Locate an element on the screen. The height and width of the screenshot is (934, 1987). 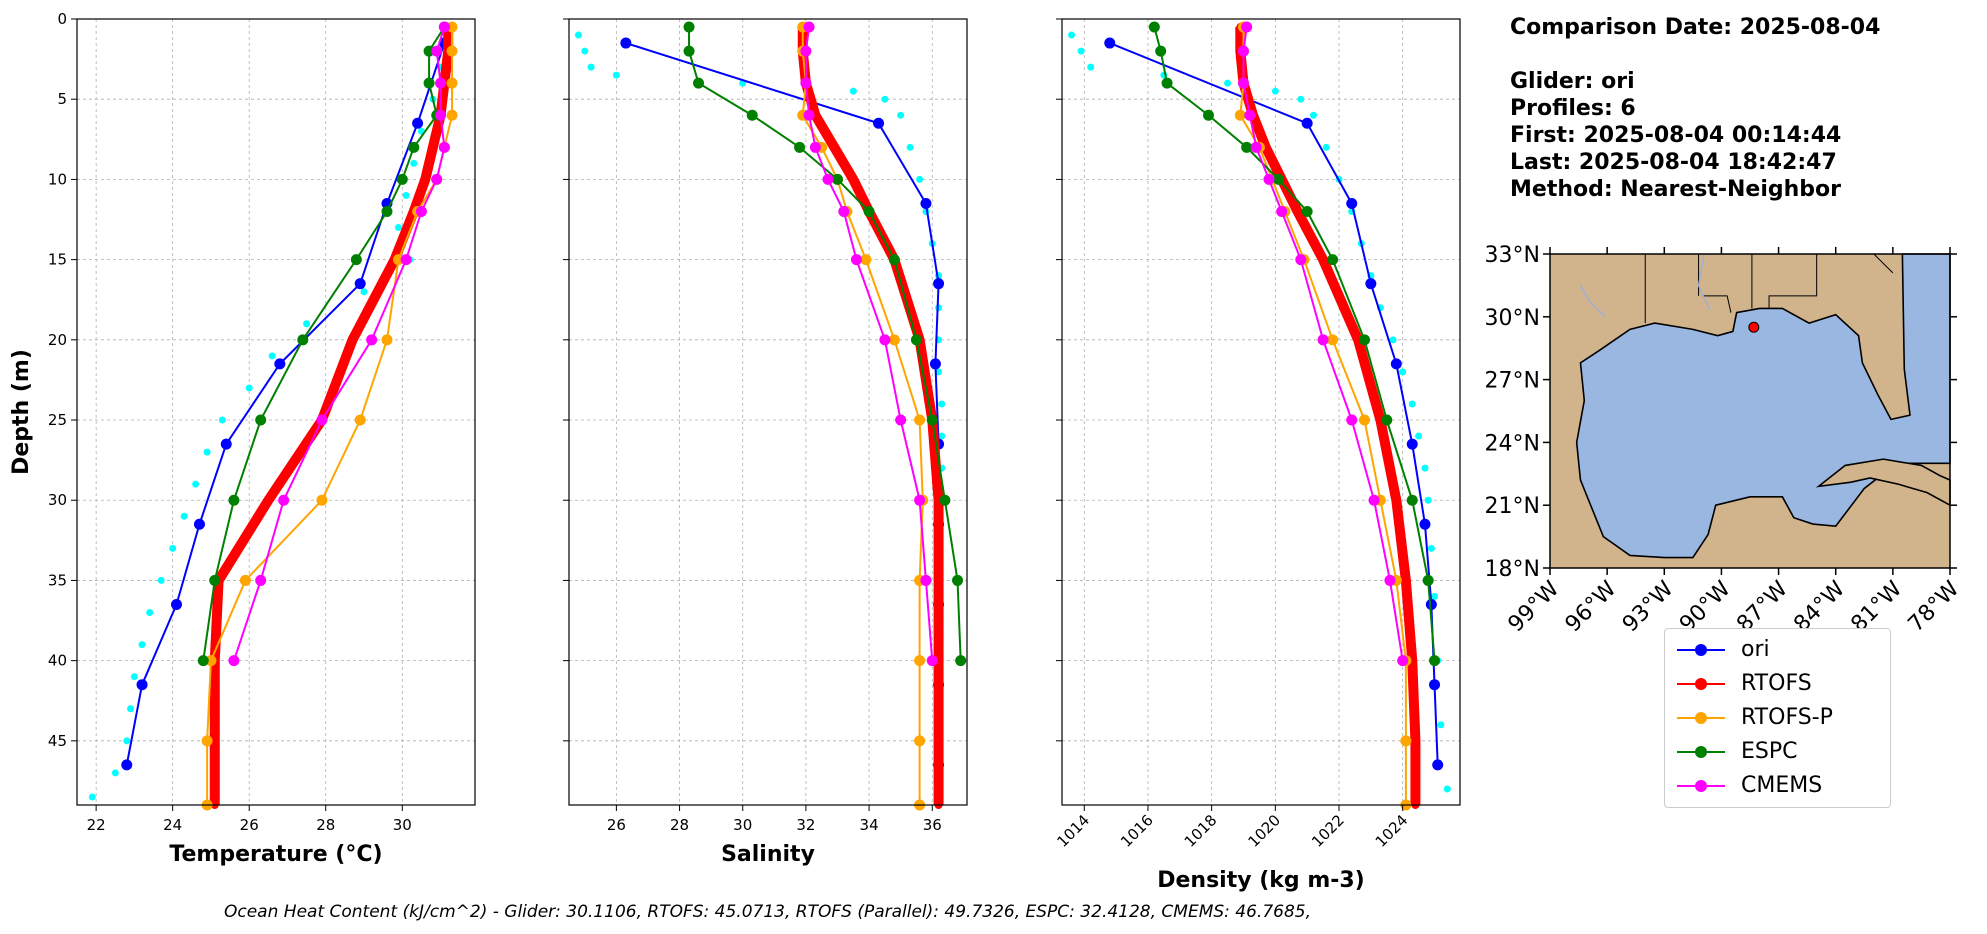
lat-label: 21°N is located at coordinates (1512, 506).